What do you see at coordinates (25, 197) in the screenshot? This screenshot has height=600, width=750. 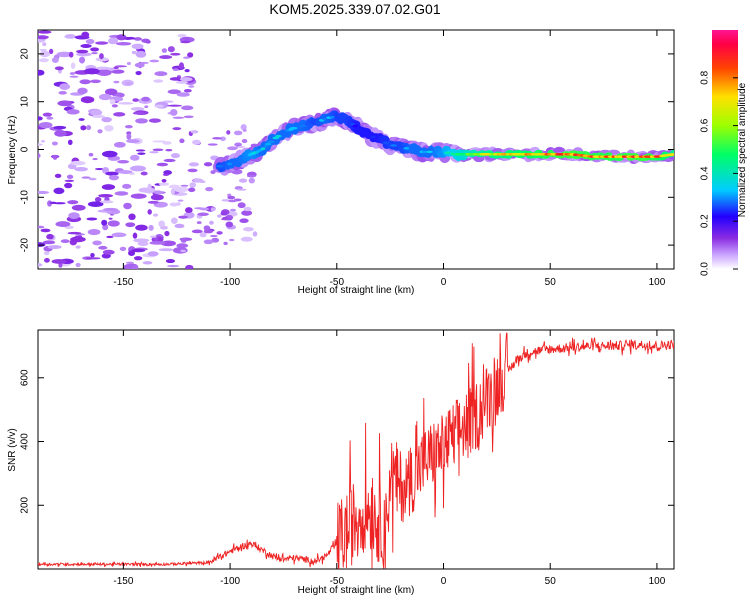 I see `spectrogram-y-tick-label: -10` at bounding box center [25, 197].